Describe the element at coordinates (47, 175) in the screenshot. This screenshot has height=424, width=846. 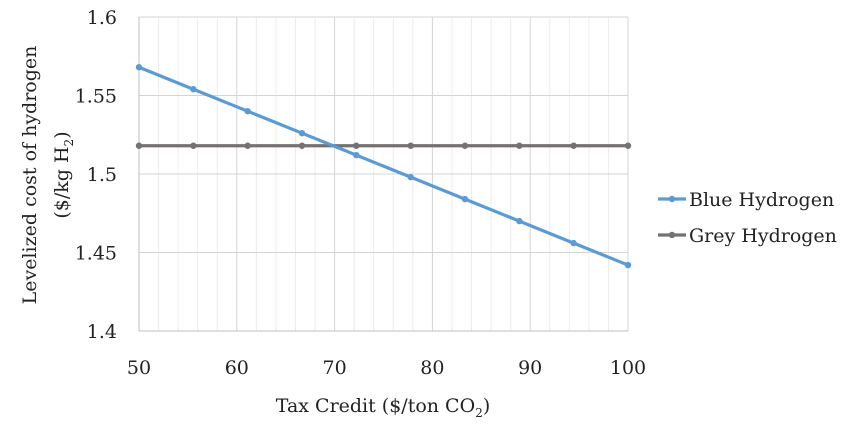
I see `y-axis-title: Levelized cost of hydrogen ($/kg H2)` at that location.